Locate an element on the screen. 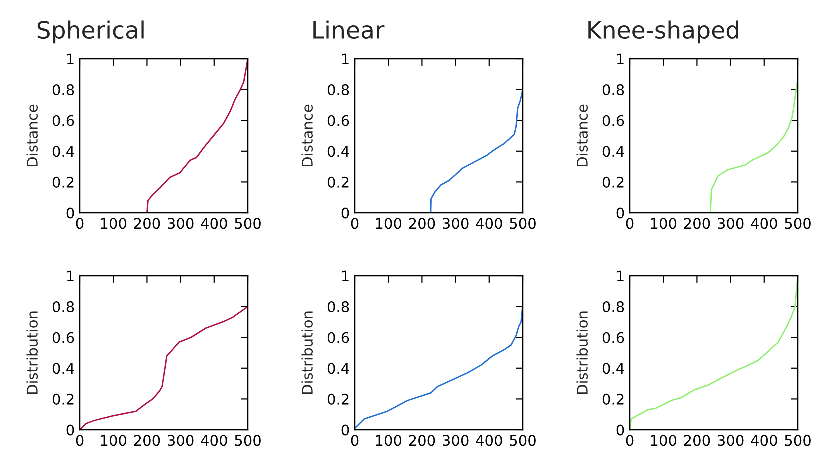 This screenshot has height=456, width=831. line-series is located at coordinates (714, 353).